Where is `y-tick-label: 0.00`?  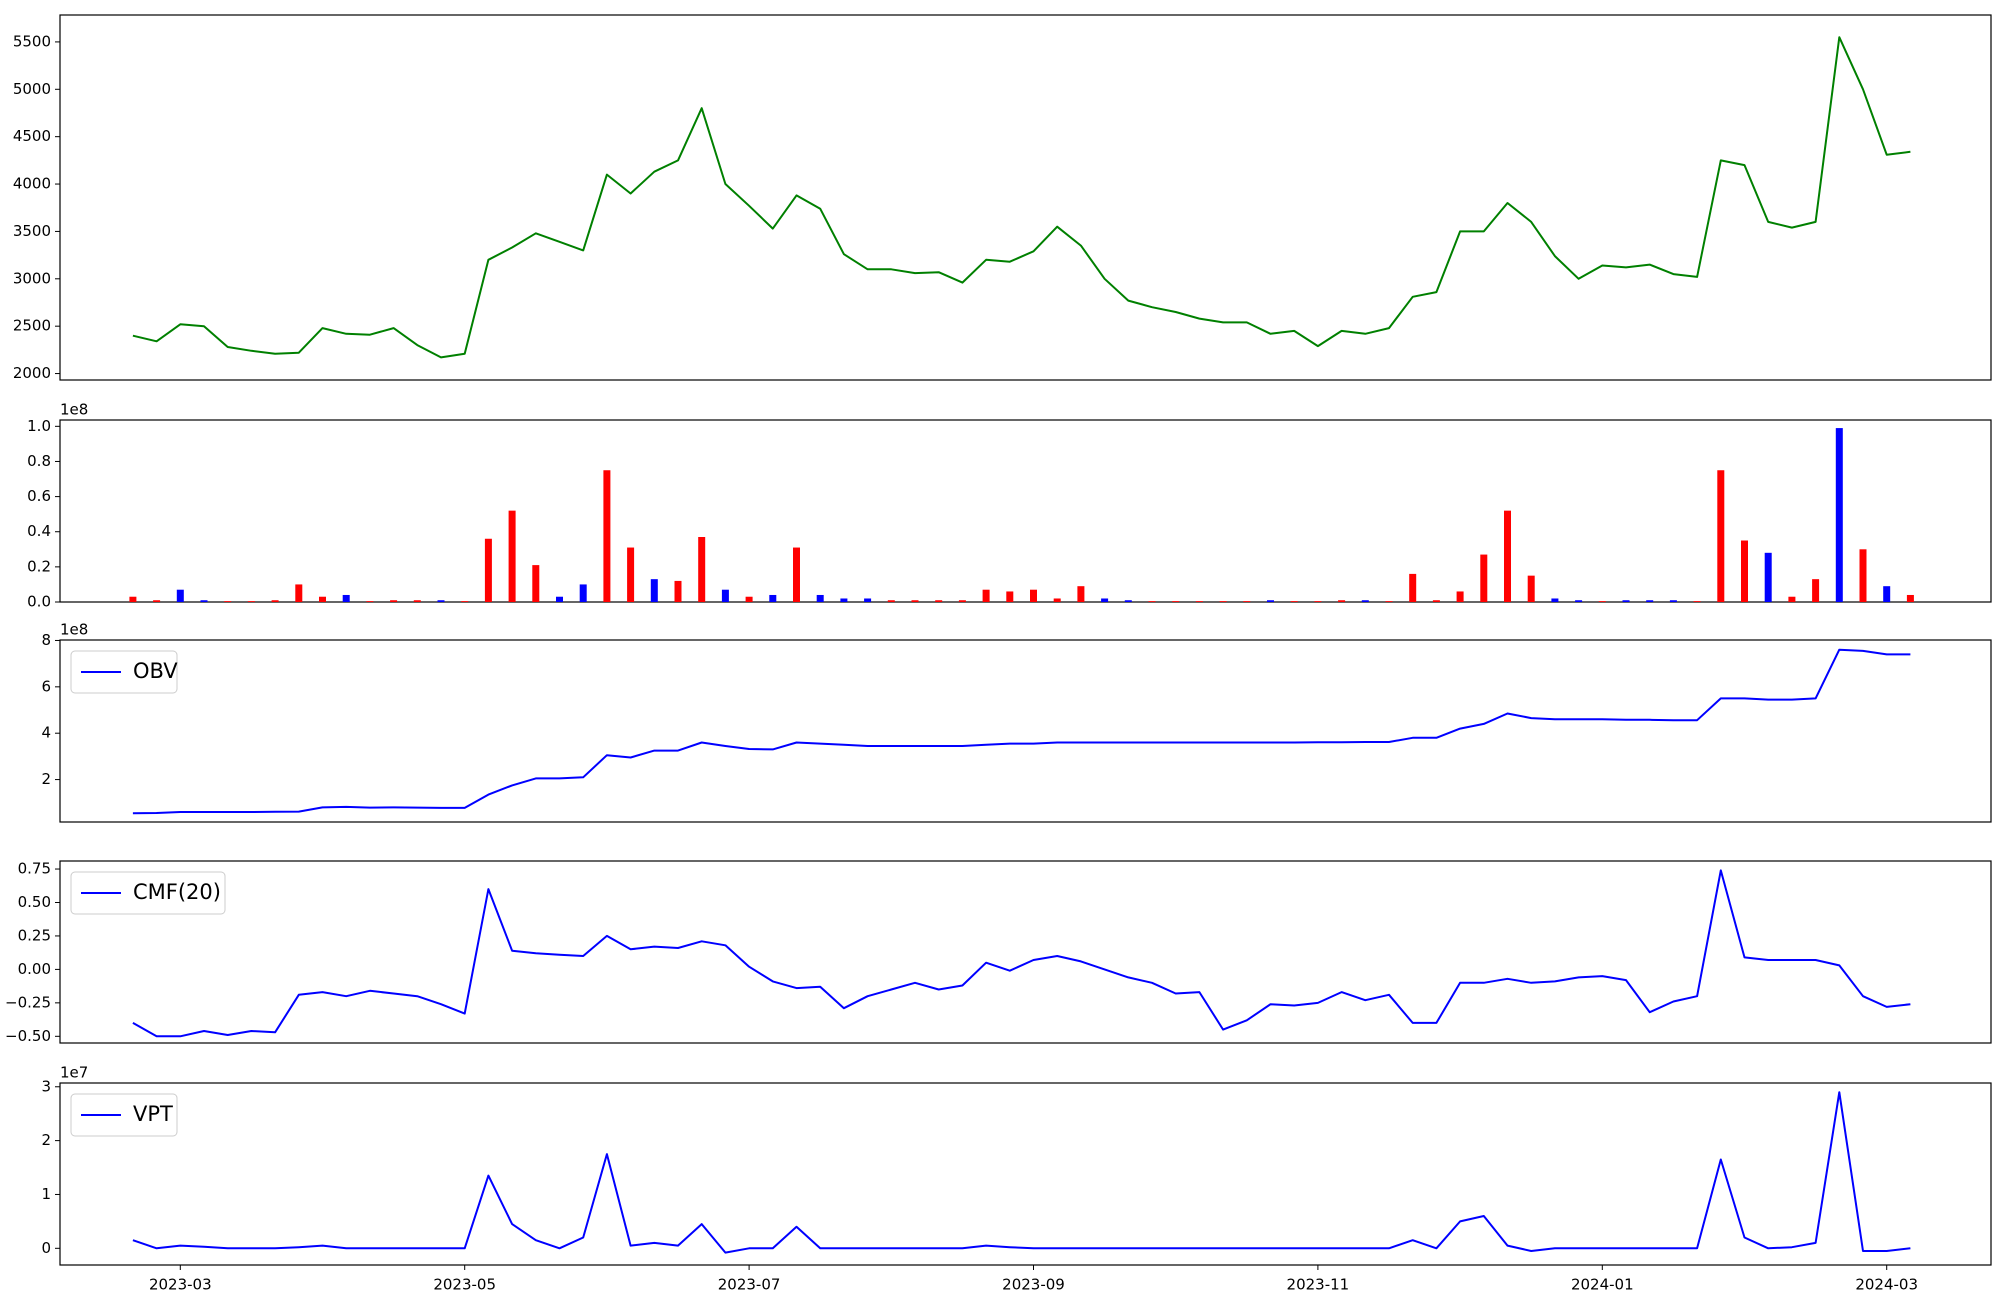 y-tick-label: 0.00 is located at coordinates (34, 969).